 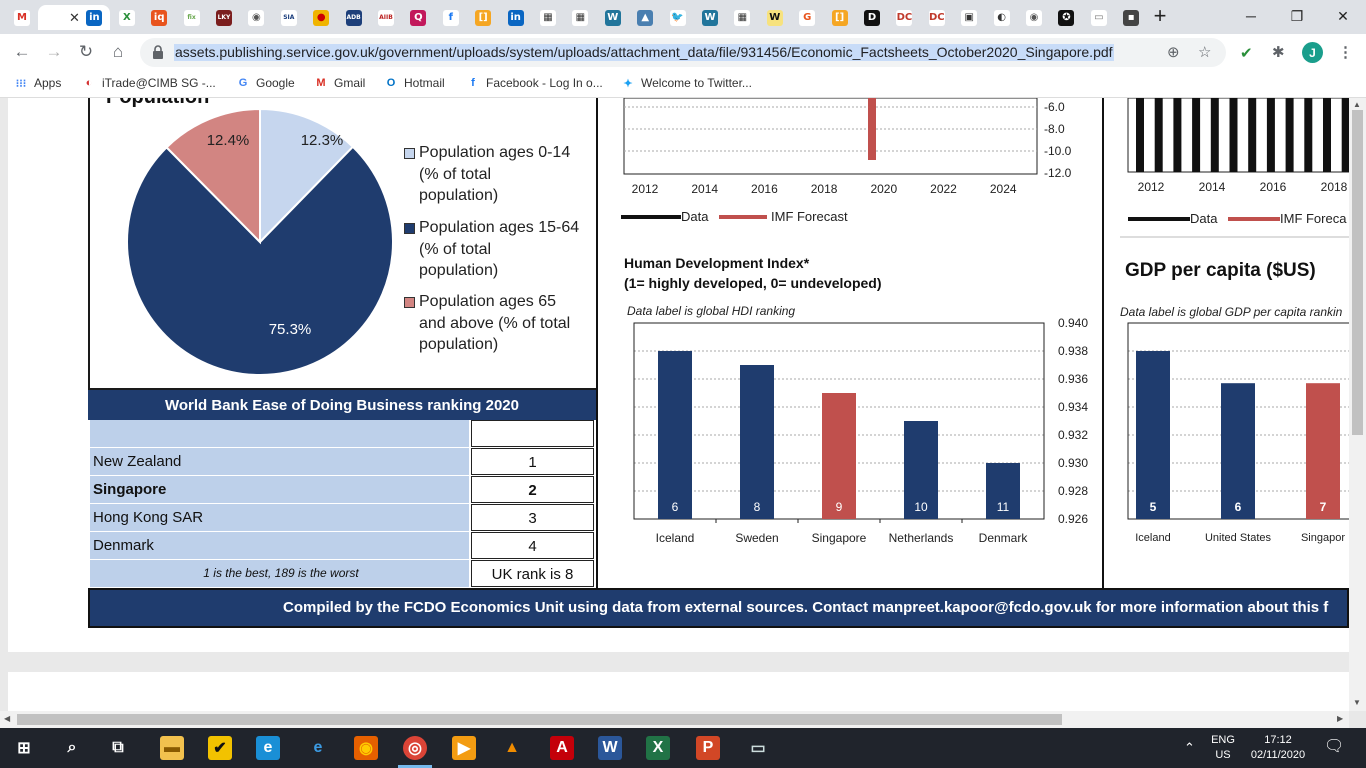 What do you see at coordinates (1278, 748) in the screenshot?
I see `clock: 17:12 02/11/2020` at bounding box center [1278, 748].